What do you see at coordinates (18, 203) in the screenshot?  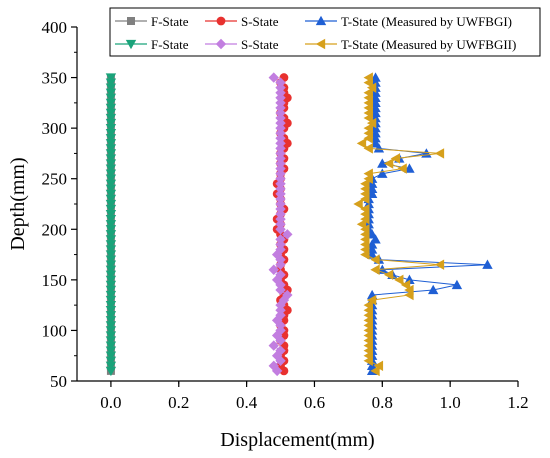 I see `y-axis-title: Depth(mm)` at bounding box center [18, 203].